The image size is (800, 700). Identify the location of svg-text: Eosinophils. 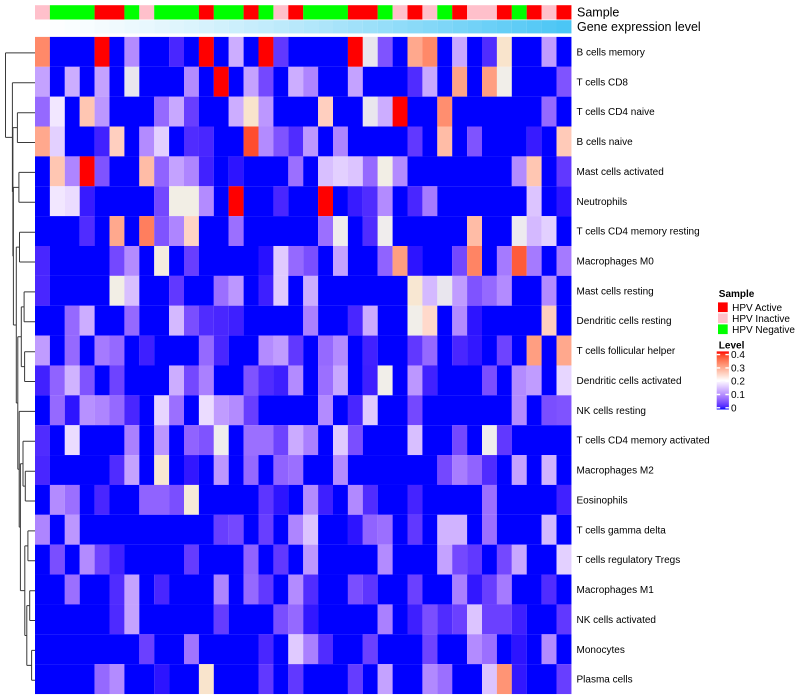
(602, 501).